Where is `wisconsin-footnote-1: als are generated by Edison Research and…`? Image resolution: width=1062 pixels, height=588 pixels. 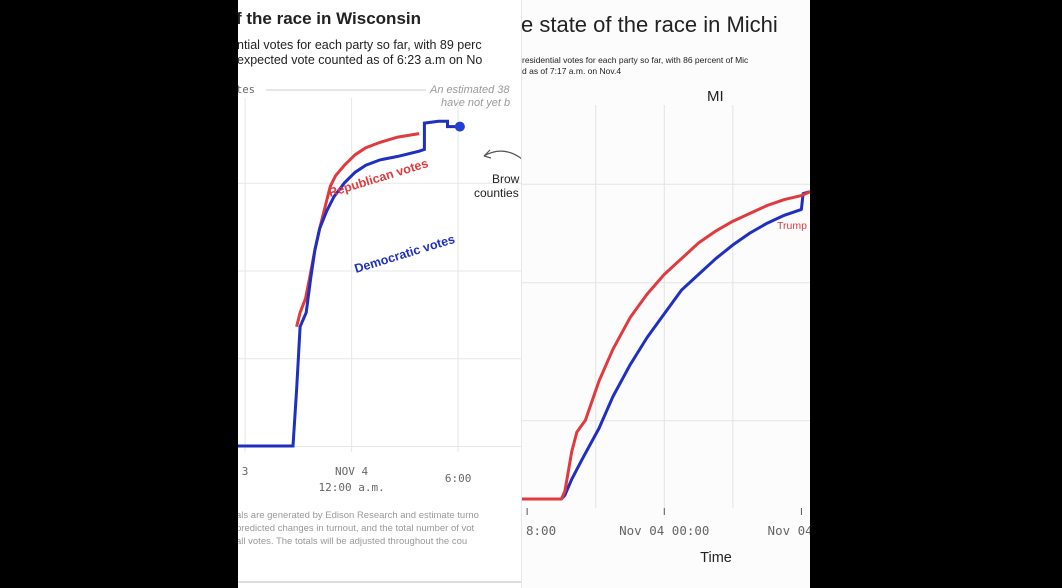
wisconsin-footnote-1: als are generated by Edison Research and… is located at coordinates (358, 515).